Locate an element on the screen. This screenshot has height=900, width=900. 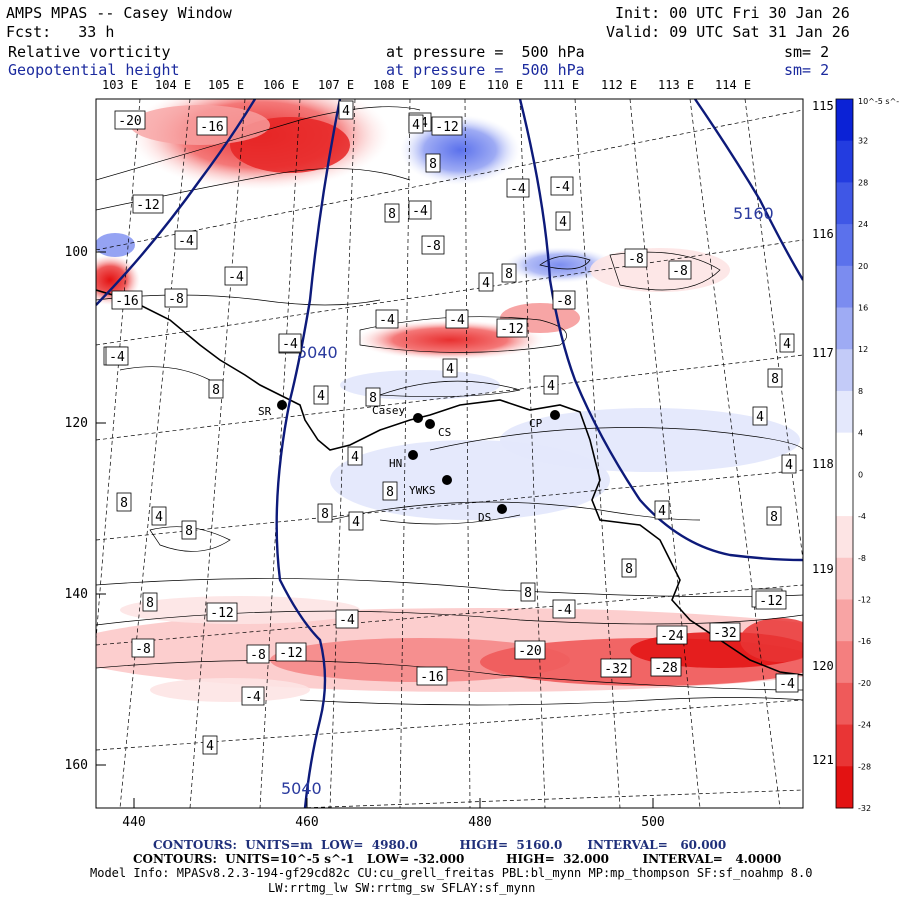
station-cp: CP is located at coordinates (544, 420).